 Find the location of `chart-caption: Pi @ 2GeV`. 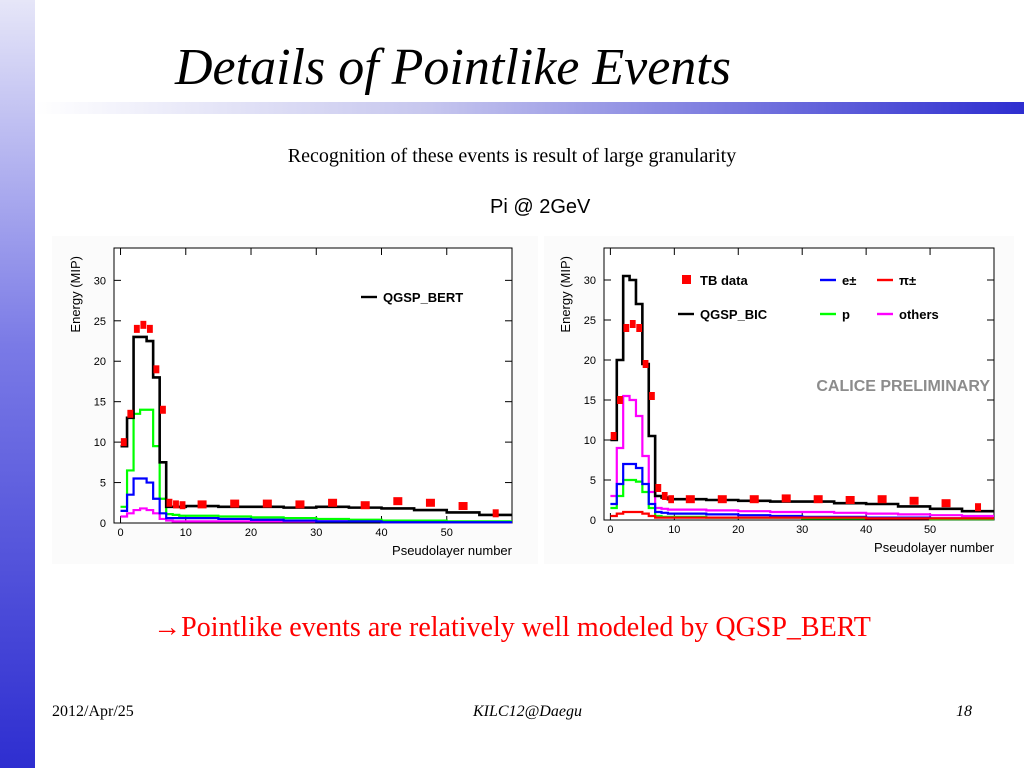

chart-caption: Pi @ 2GeV is located at coordinates (540, 207).